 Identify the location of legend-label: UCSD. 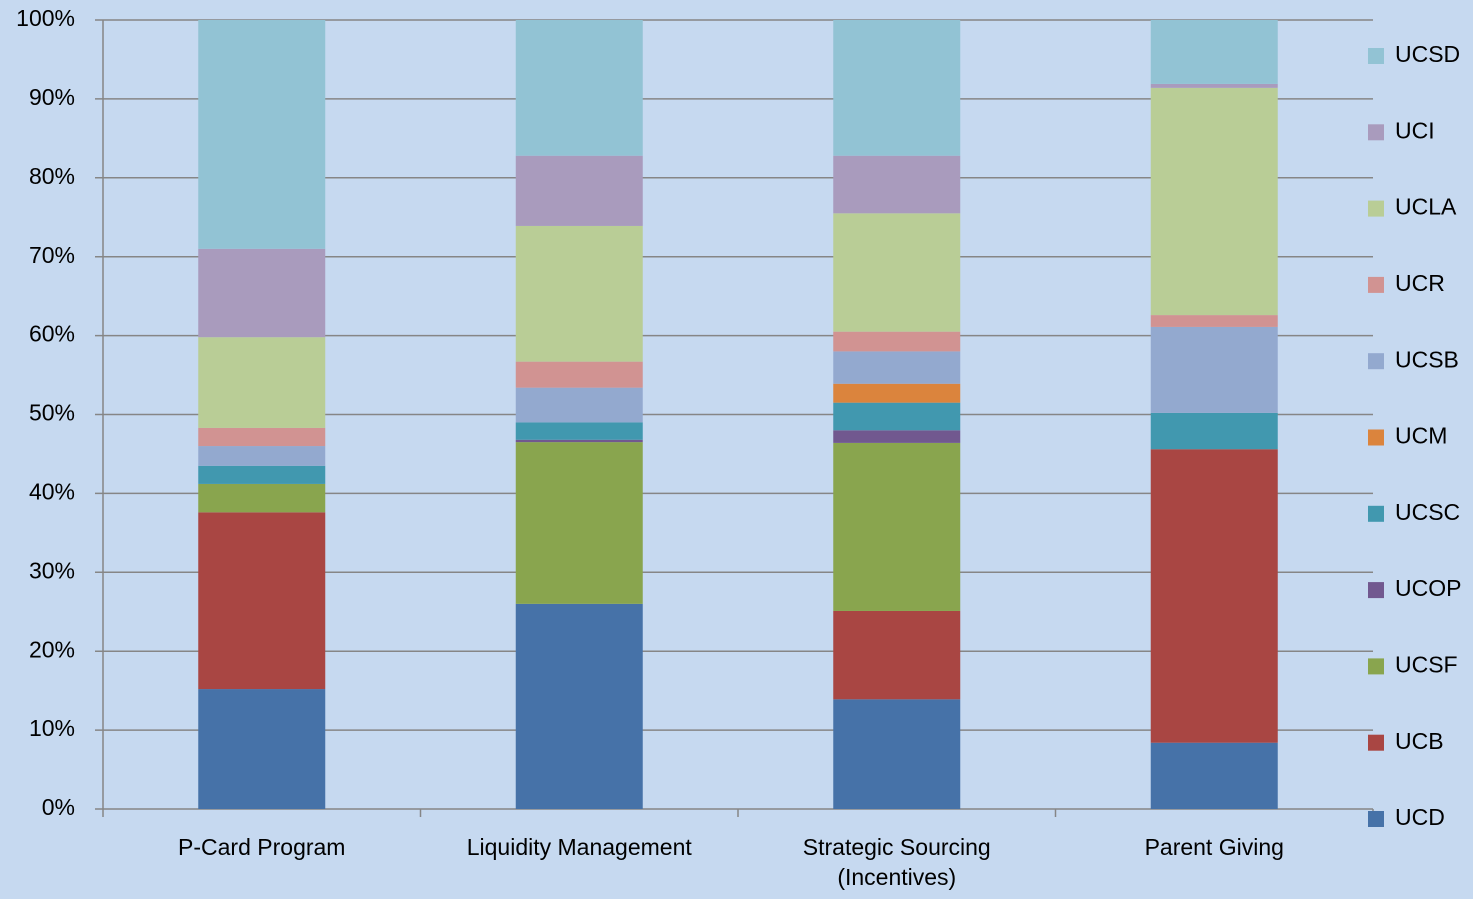
(1427, 54).